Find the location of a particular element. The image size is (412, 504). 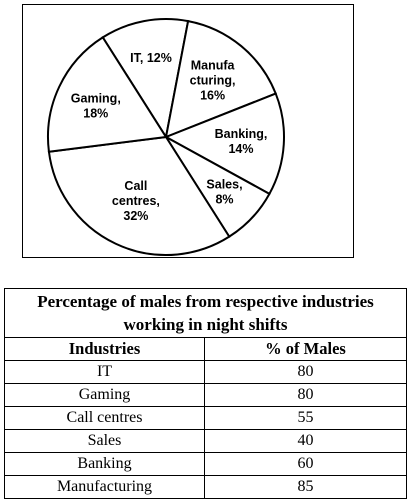

pie-slice-banking is located at coordinates (224, 144).